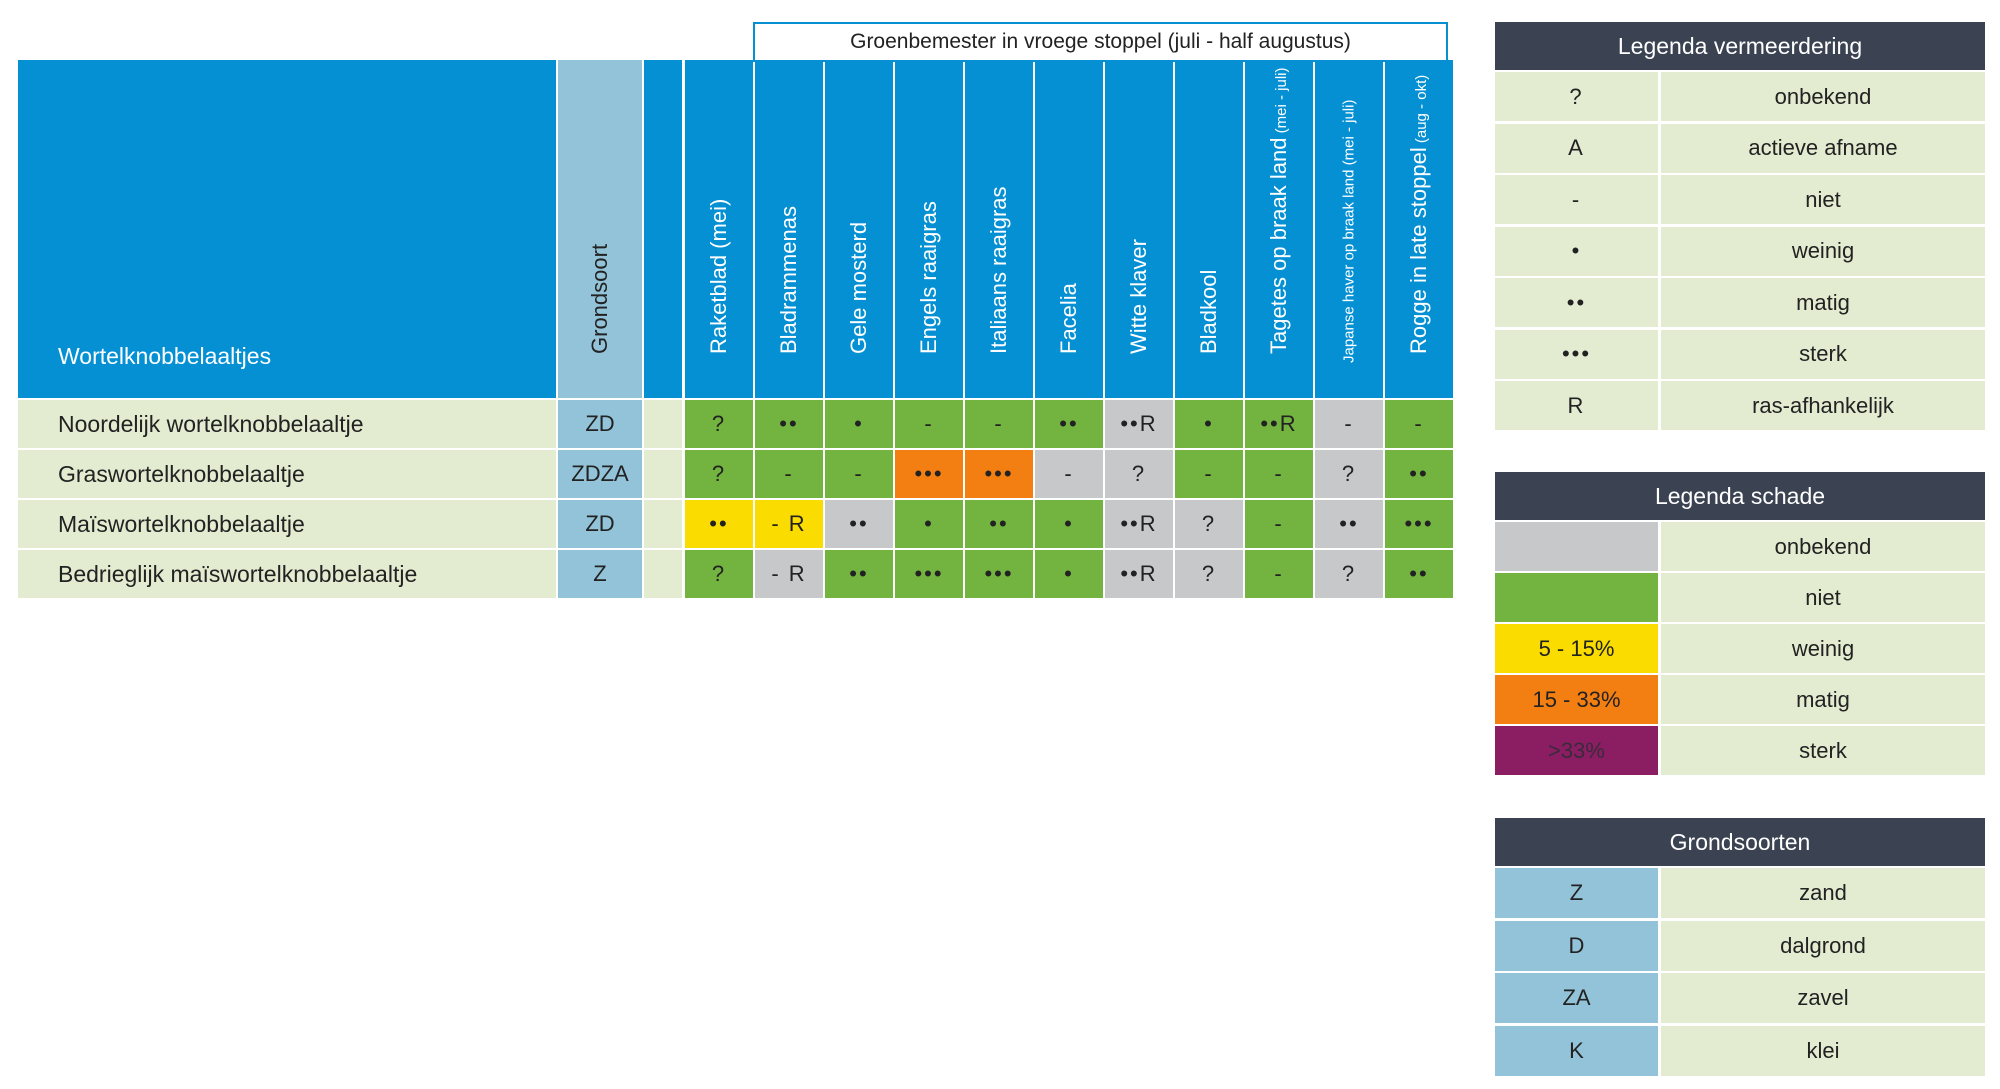 This screenshot has width=2000, height=1089. I want to click on header-crop-label: Facelia, so click(1069, 318).